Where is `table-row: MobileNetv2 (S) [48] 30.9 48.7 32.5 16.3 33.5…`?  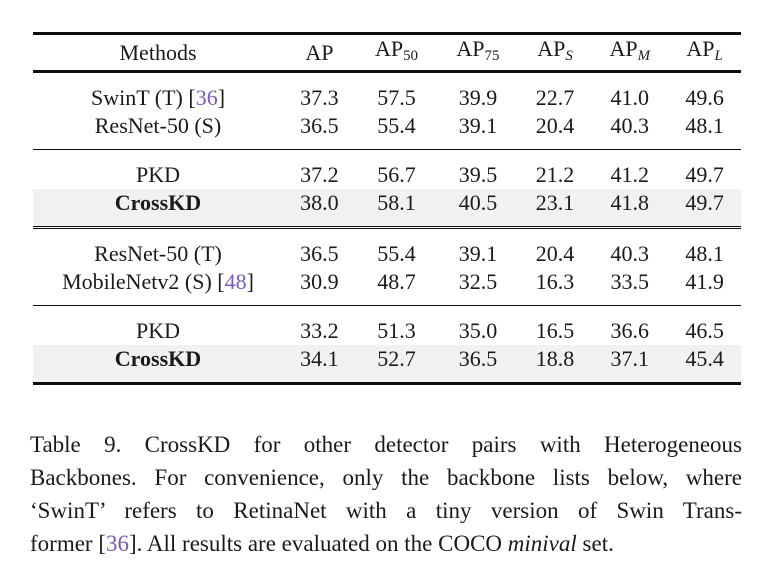
table-row: MobileNetv2 (S) [48] 30.9 48.7 32.5 16.3 33.5… is located at coordinates (387, 287).